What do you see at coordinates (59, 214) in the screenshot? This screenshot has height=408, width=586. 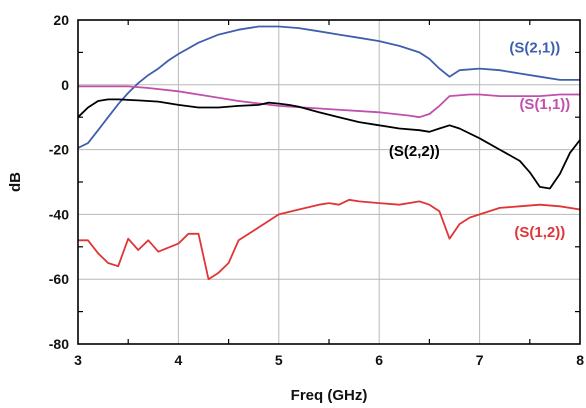 I see `y-tick-label: -40` at bounding box center [59, 214].